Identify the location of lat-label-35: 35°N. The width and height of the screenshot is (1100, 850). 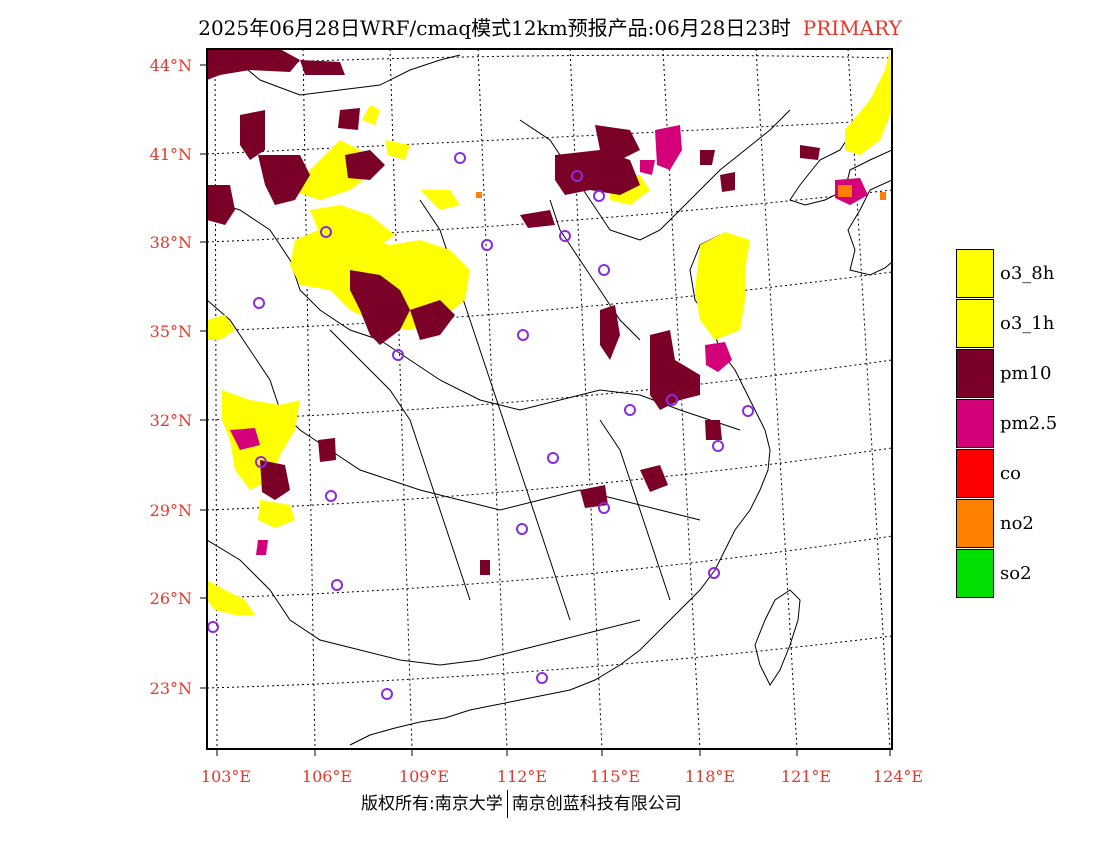
(171, 331).